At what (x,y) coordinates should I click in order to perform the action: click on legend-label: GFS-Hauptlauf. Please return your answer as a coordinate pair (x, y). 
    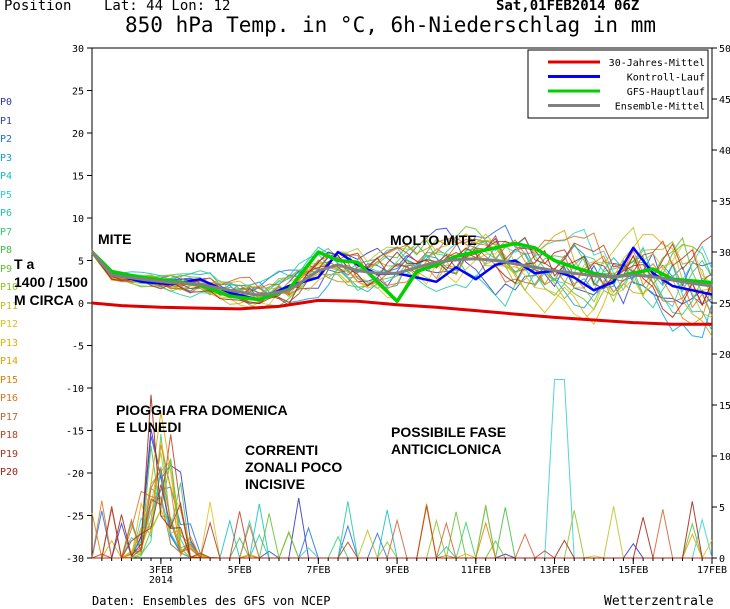
    Looking at the image, I should click on (666, 92).